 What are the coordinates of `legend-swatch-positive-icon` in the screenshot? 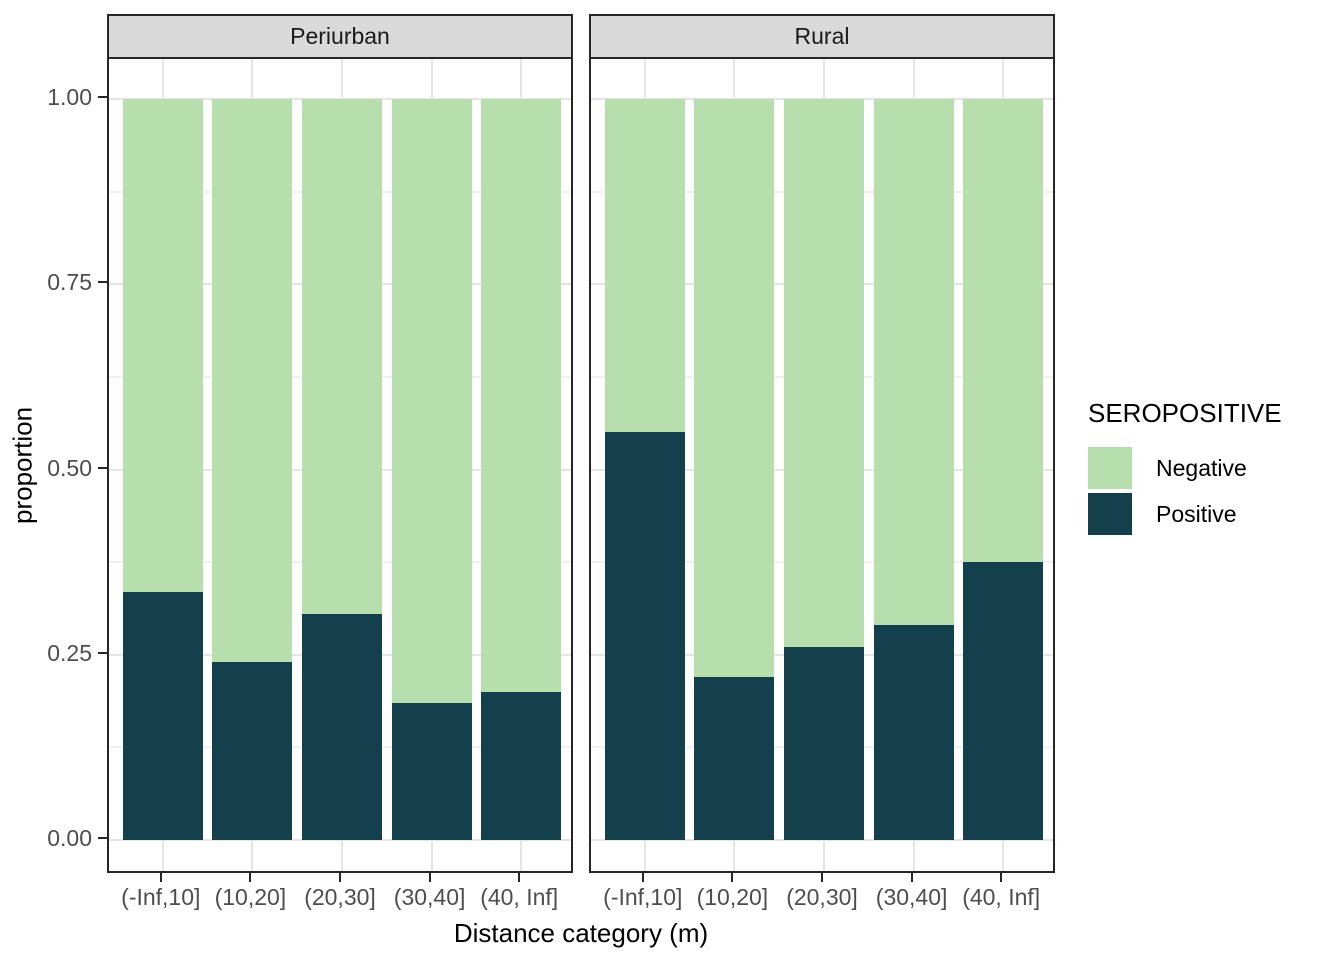 It's located at (1110, 514).